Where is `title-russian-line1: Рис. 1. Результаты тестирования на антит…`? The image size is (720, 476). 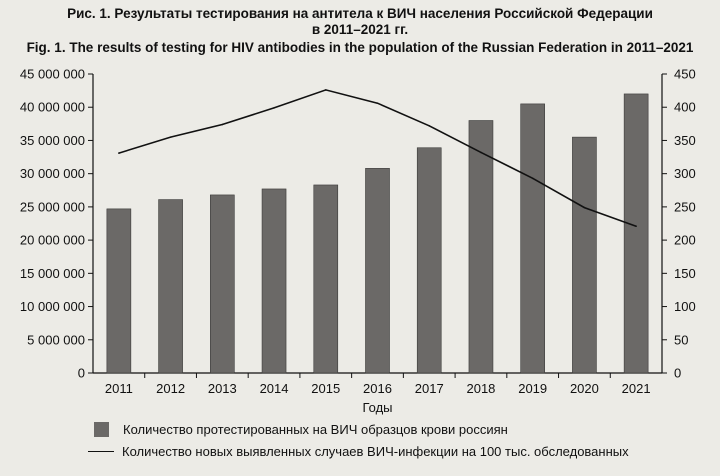
title-russian-line1: Рис. 1. Результаты тестирования на антит… is located at coordinates (360, 13).